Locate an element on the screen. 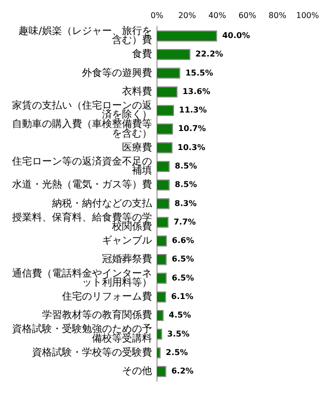 The height and width of the screenshot is (400, 330). x-tick-label: 100% is located at coordinates (308, 15).